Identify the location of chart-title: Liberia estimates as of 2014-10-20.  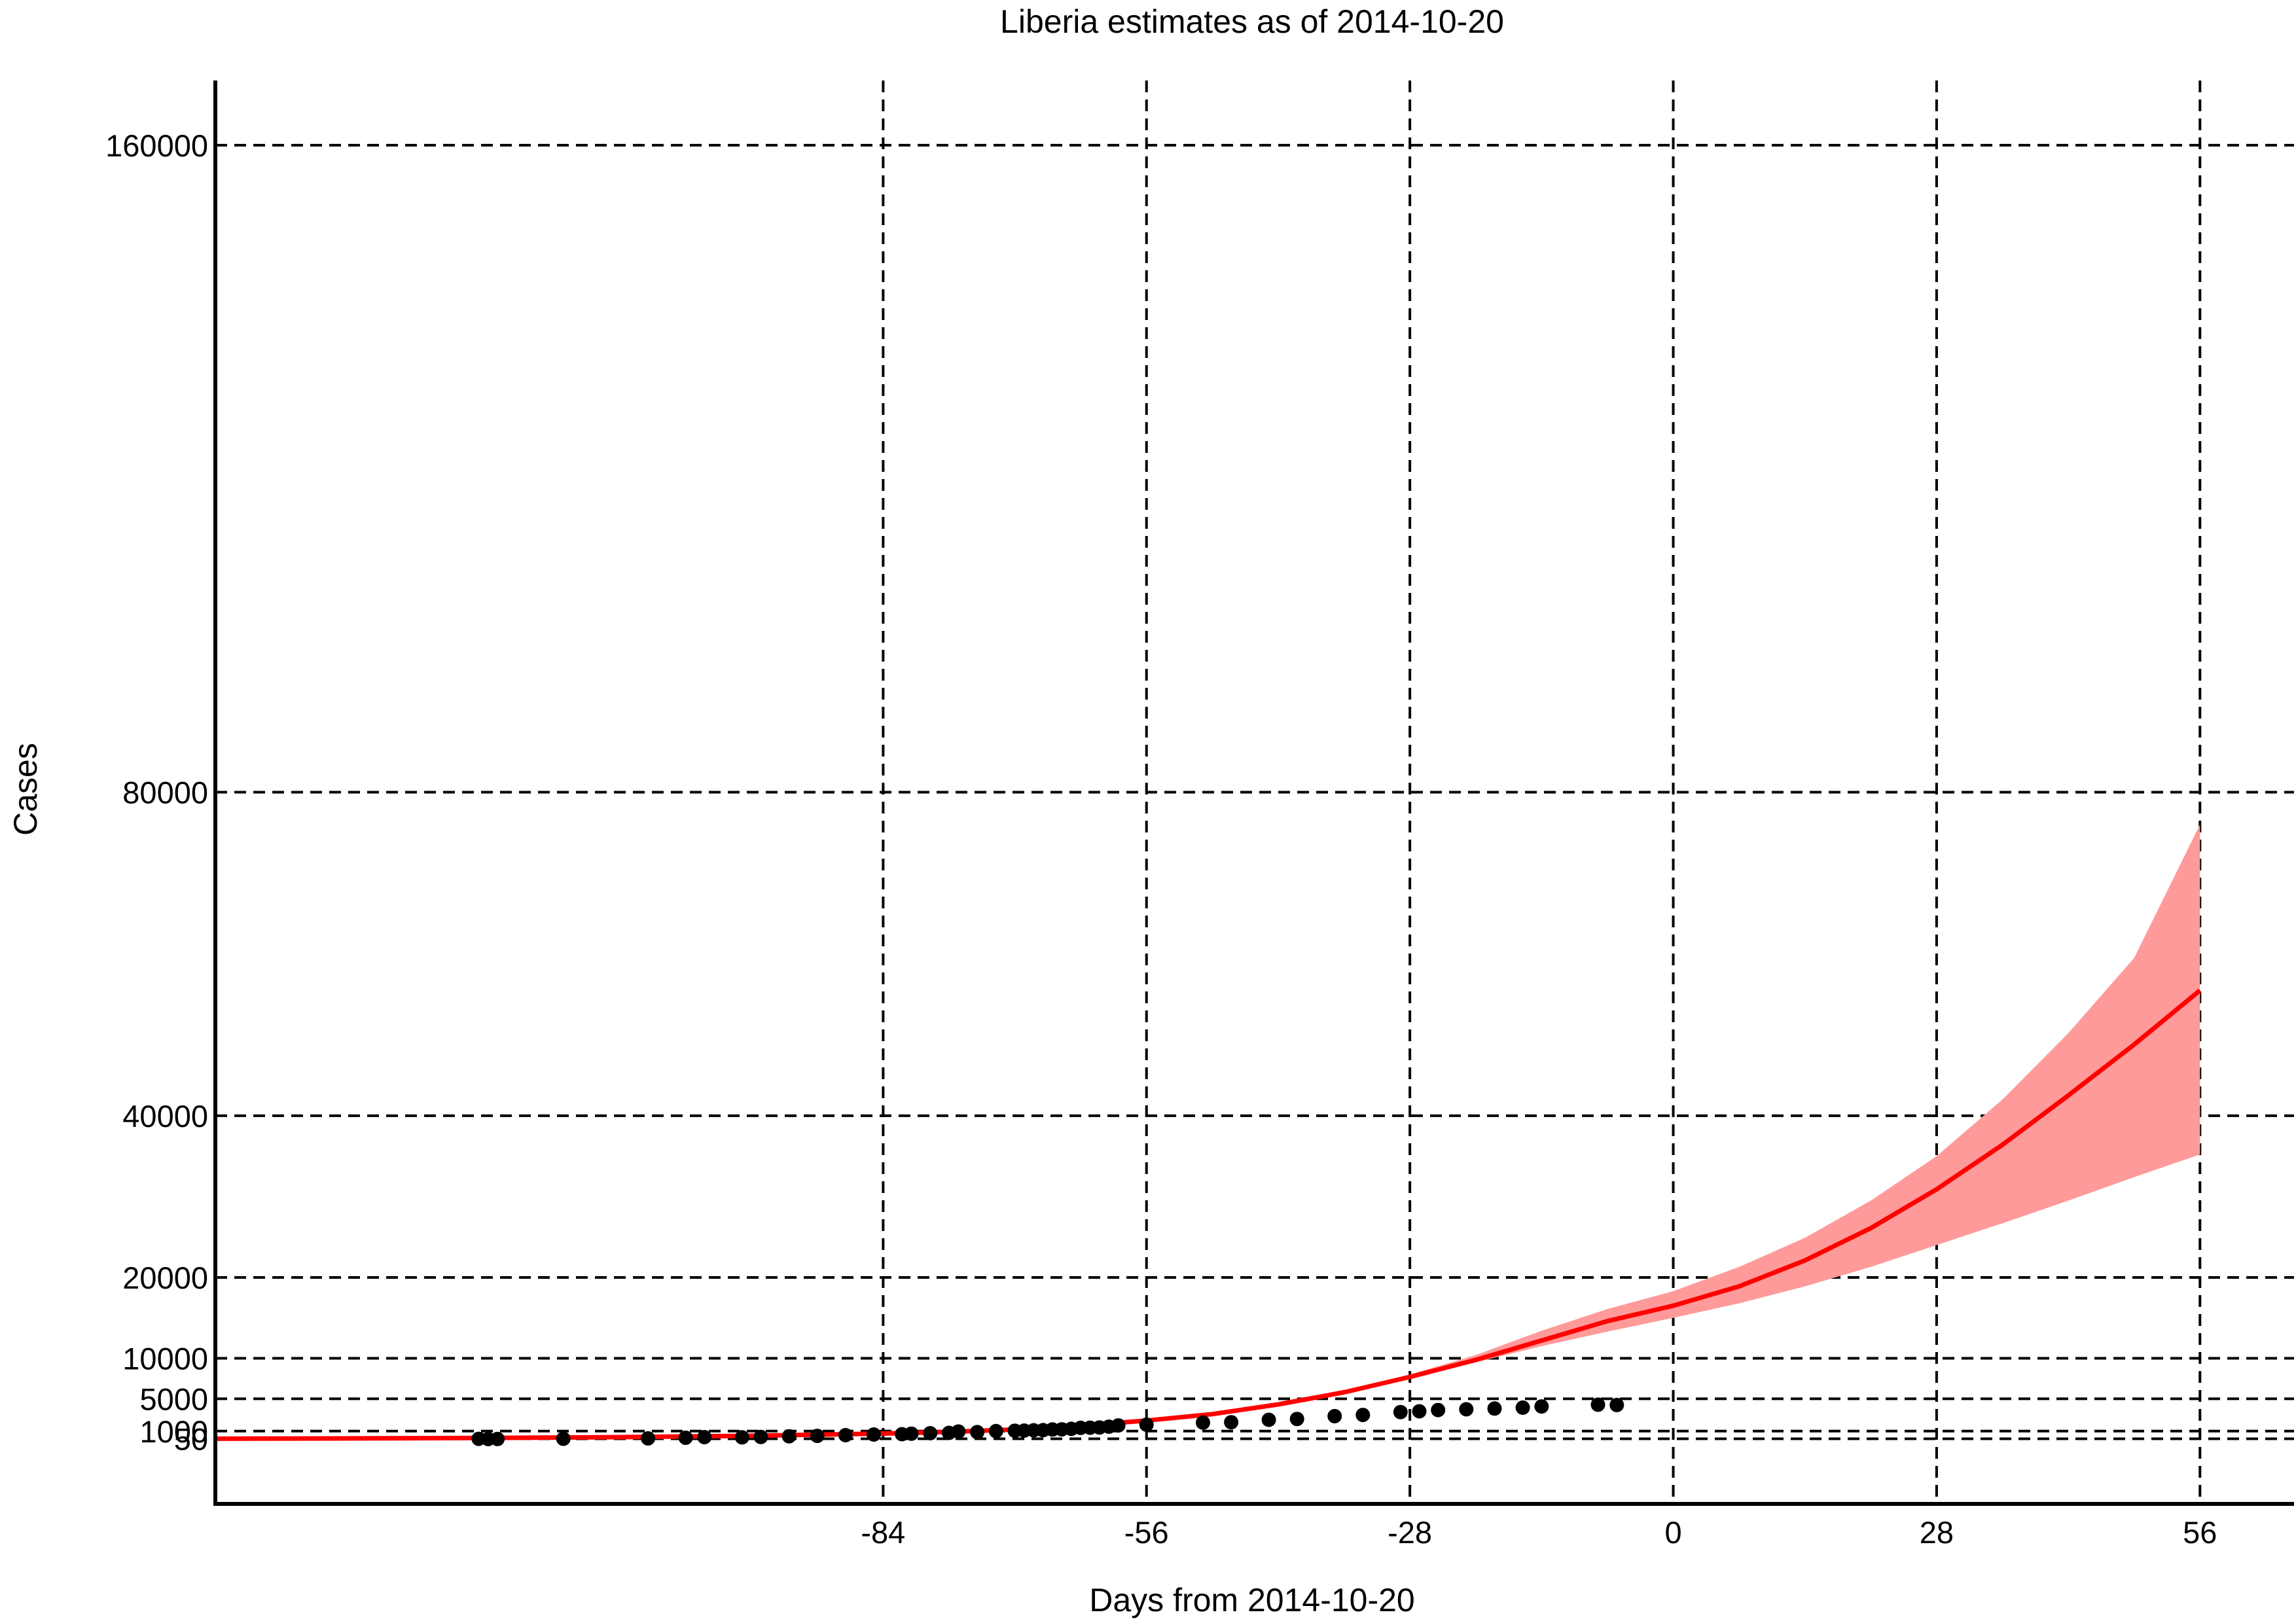
(1252, 21).